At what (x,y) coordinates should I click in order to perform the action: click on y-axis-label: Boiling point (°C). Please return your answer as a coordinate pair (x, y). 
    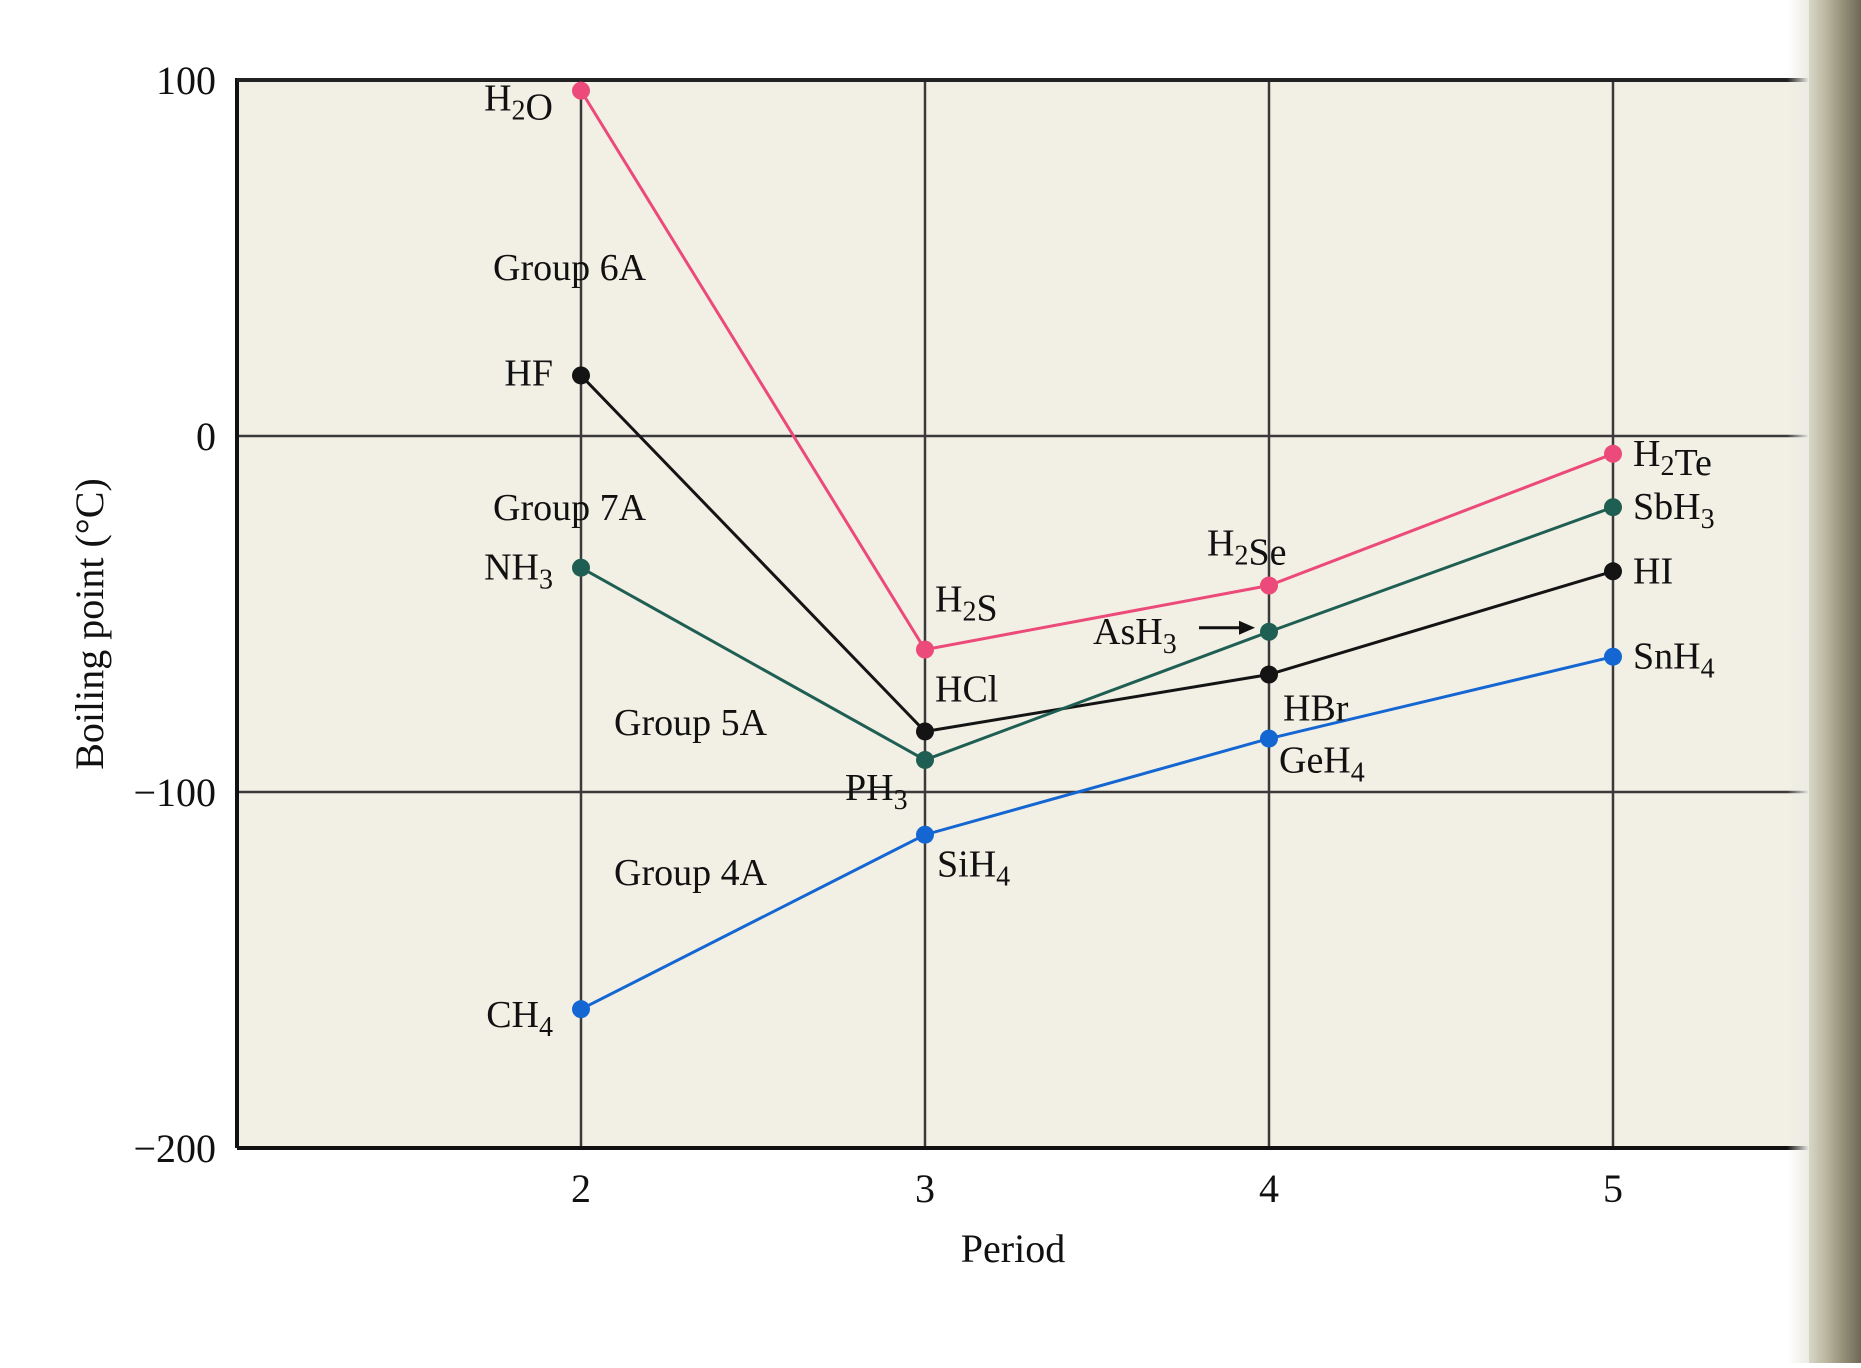
    Looking at the image, I should click on (89, 624).